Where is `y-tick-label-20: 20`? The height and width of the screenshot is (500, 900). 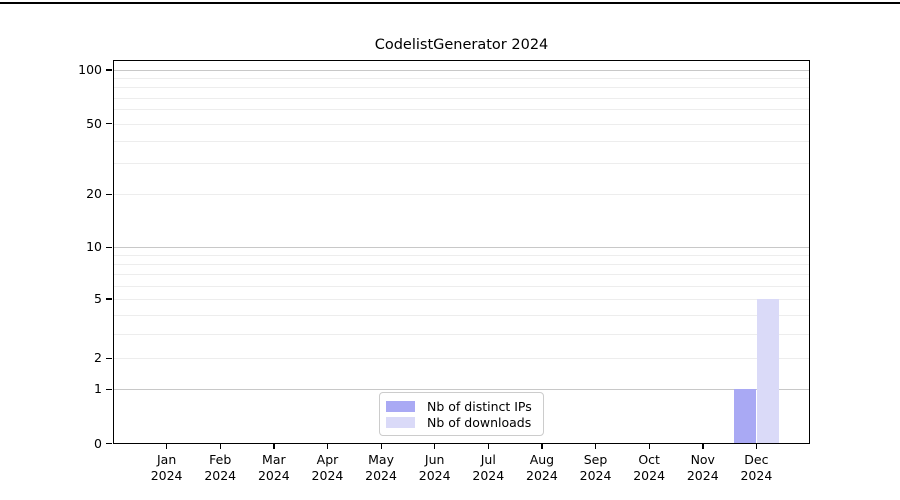
y-tick-label-20: 20 is located at coordinates (94, 194).